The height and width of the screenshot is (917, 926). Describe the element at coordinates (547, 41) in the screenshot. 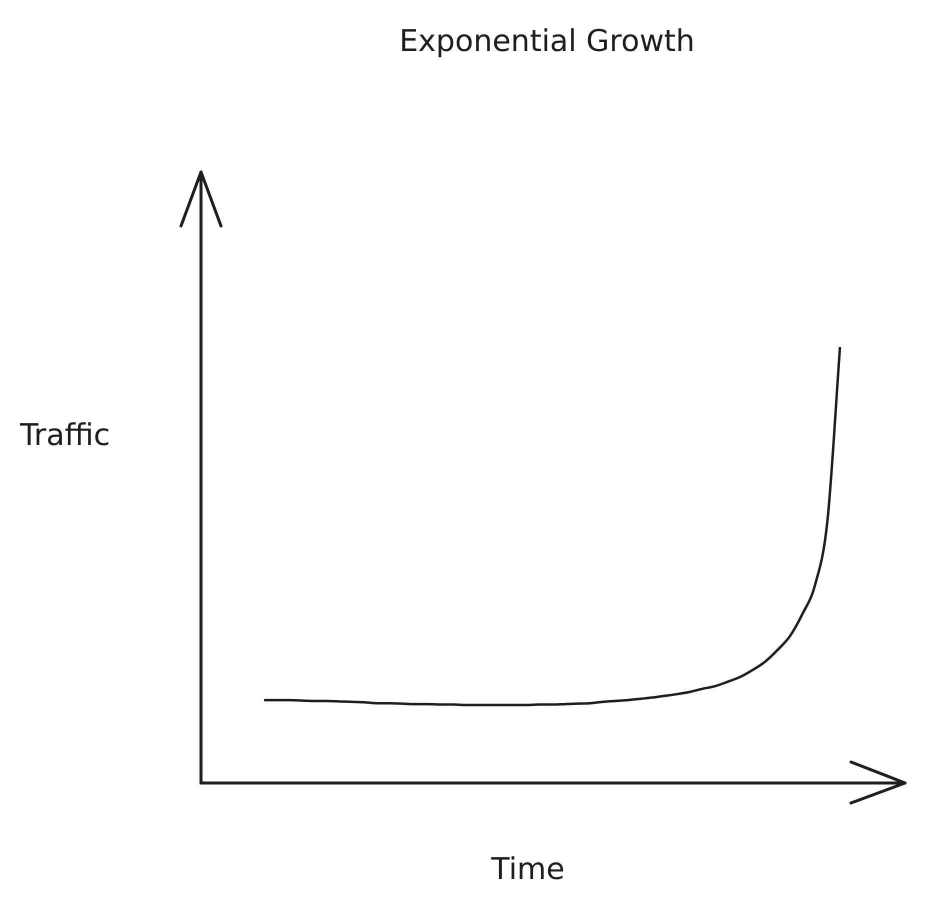

I see `chart-title: Exponential Growth` at that location.